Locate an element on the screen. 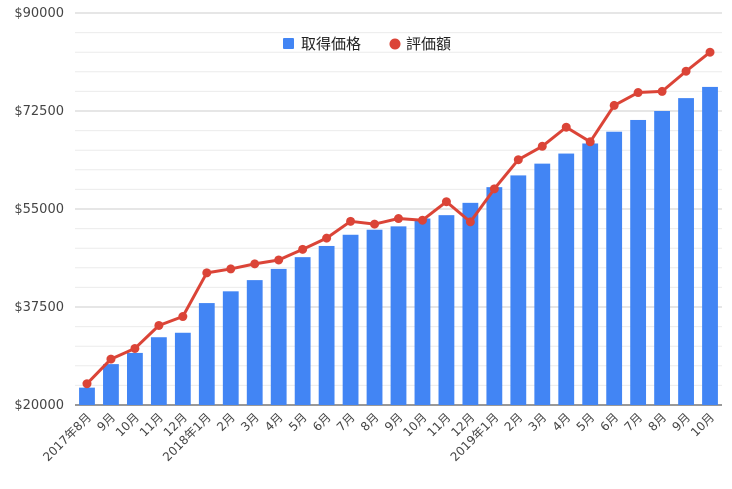 The image size is (732, 489). y-axis: $20000 $37500 $55000 $72500 $90000 is located at coordinates (39, 209).